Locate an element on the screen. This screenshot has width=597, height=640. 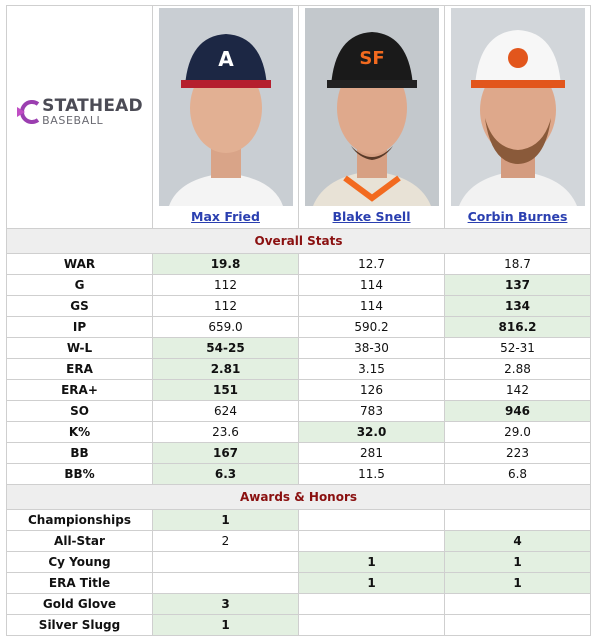
stat-value: 281 is located at coordinates (371, 453).